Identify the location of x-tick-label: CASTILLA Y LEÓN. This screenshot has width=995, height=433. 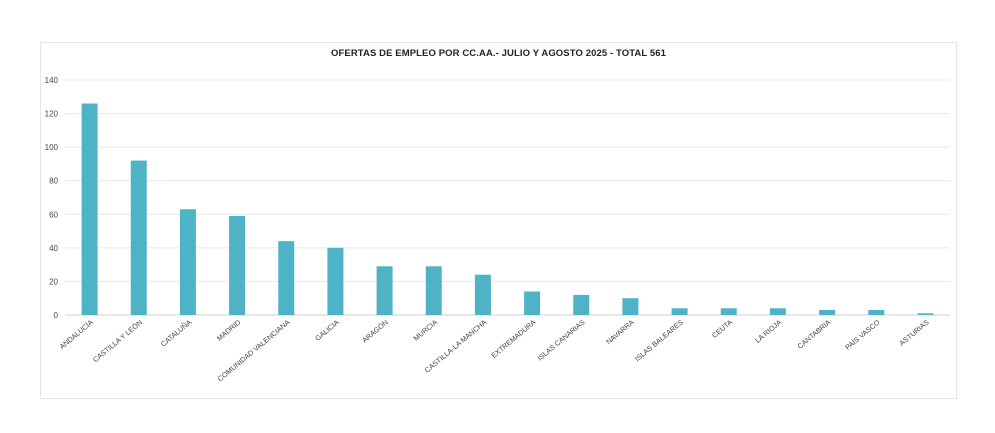
(117, 341).